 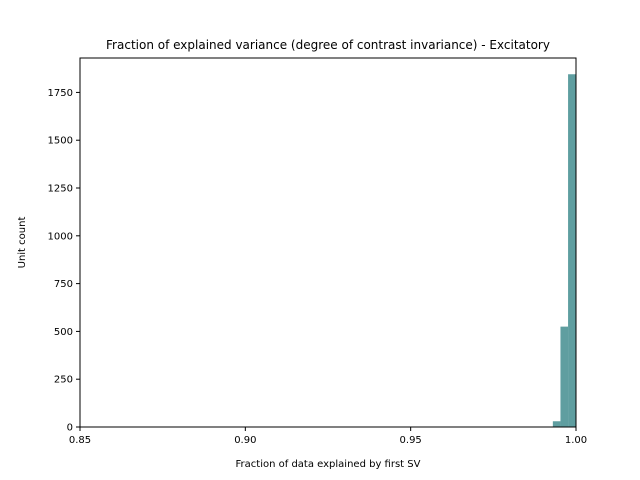 I want to click on y-tick-label-3: 750, so click(x=63, y=284).